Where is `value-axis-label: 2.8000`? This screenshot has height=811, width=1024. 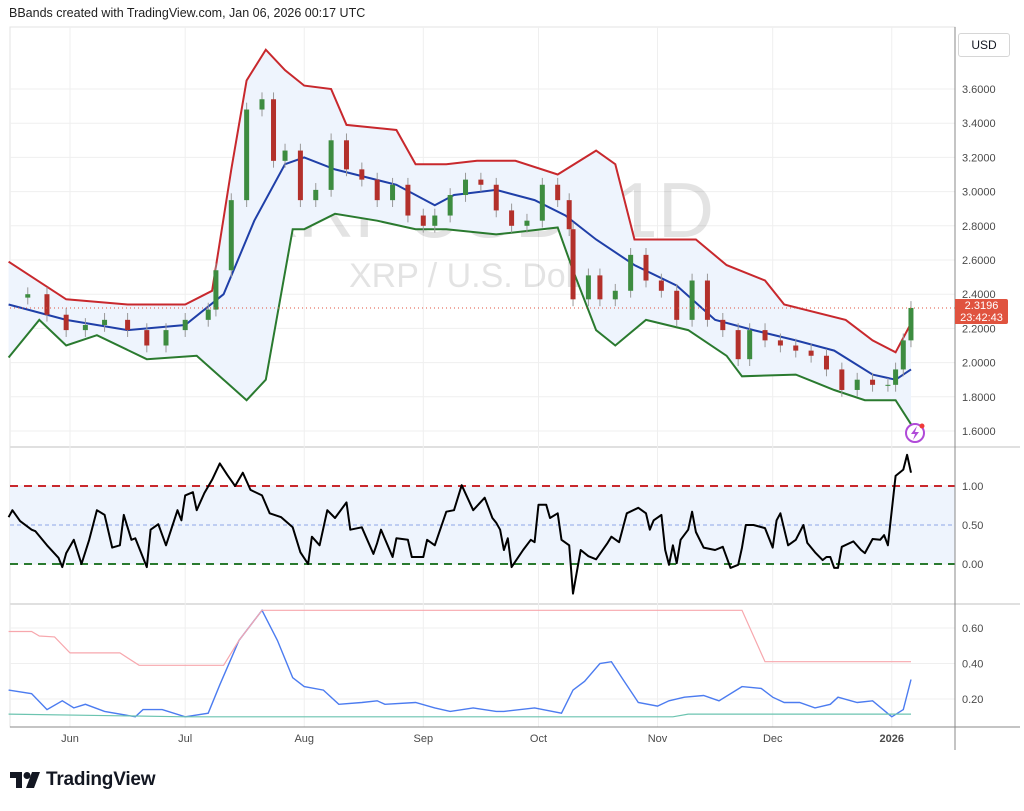 value-axis-label: 2.8000 is located at coordinates (979, 227).